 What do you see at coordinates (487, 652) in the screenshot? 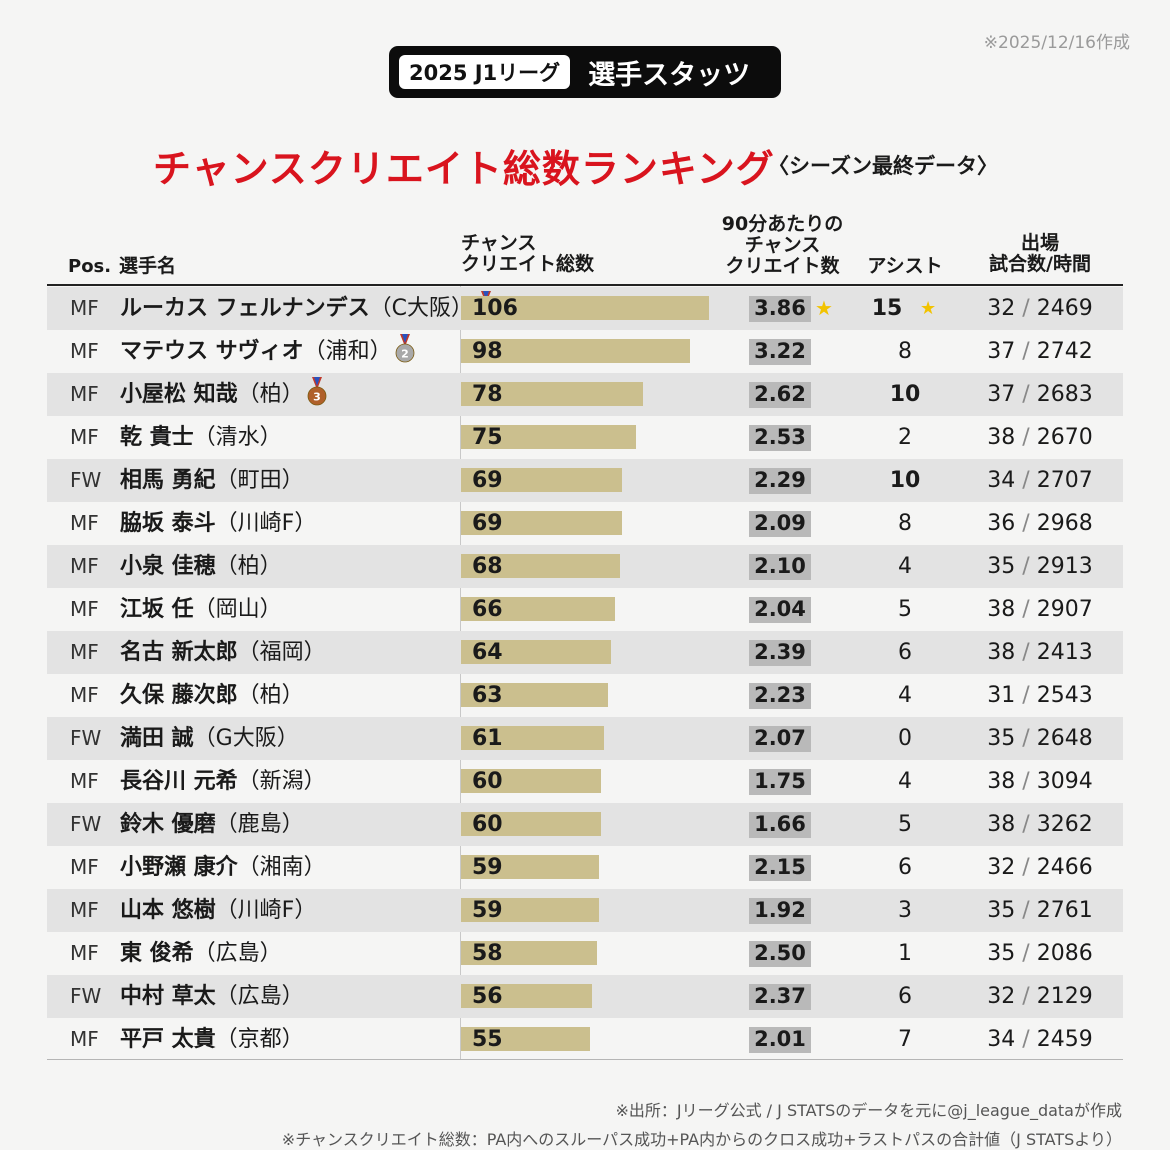
I see `bar-value-label: 64` at bounding box center [487, 652].